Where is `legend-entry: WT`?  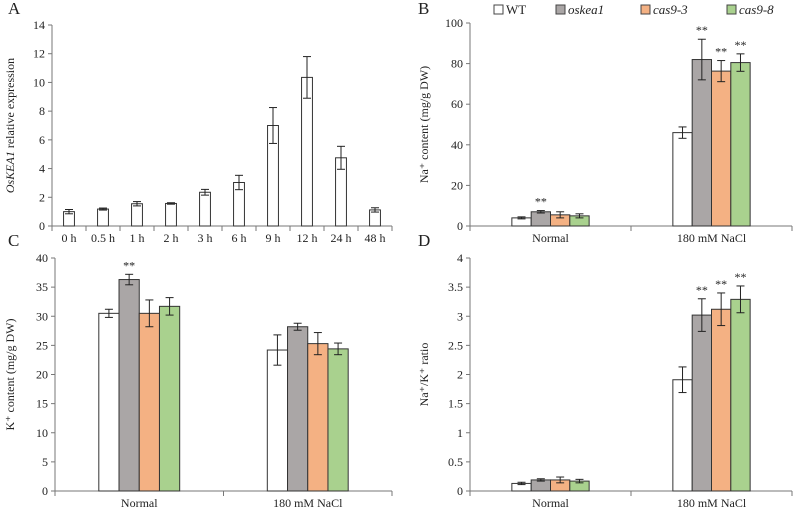
legend-entry: WT is located at coordinates (516, 9).